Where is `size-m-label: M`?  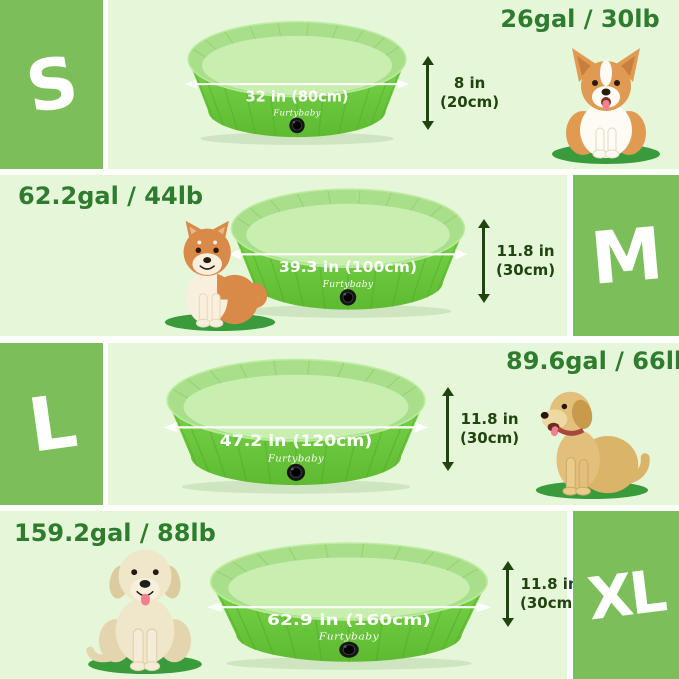
size-m-label: M is located at coordinates (626, 255).